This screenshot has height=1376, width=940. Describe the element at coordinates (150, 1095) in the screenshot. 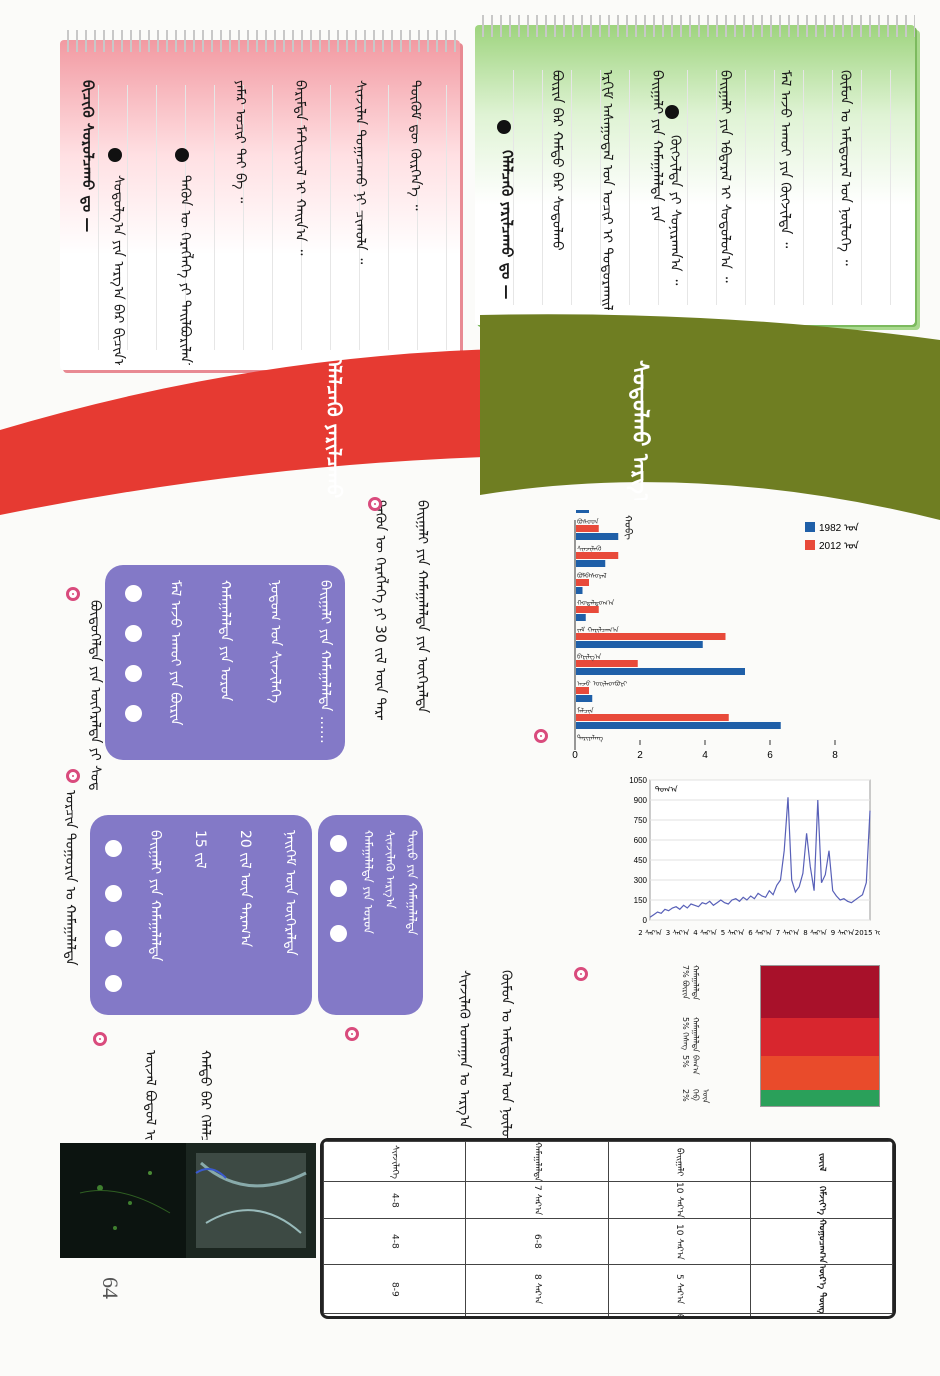

I see `left-col-text: ᠦᠵᠡᠯ ᠪᠣᠳᠣᠯ ᠢᠶᠠᠨ ᠬᠡᠯᠡᠨ᠎ᠡ ᠃` at that location.